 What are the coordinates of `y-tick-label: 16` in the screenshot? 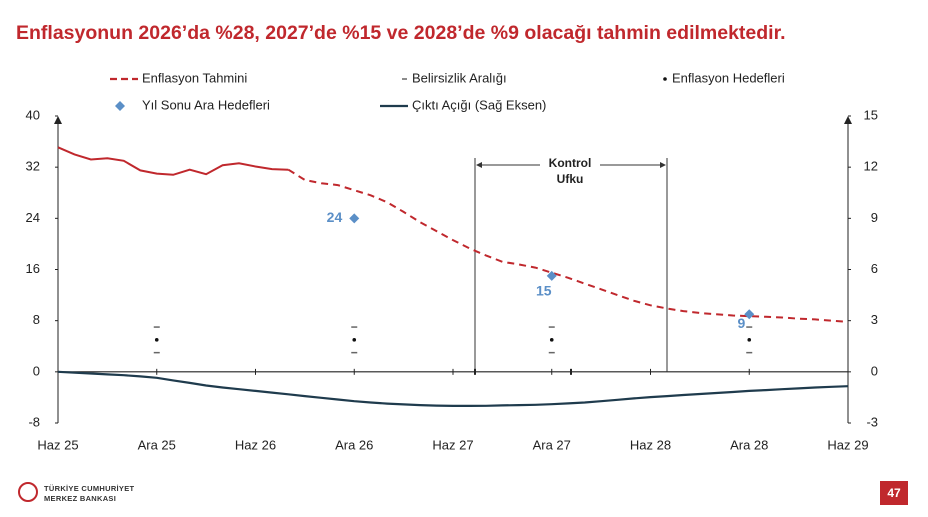 It's located at (33, 268).